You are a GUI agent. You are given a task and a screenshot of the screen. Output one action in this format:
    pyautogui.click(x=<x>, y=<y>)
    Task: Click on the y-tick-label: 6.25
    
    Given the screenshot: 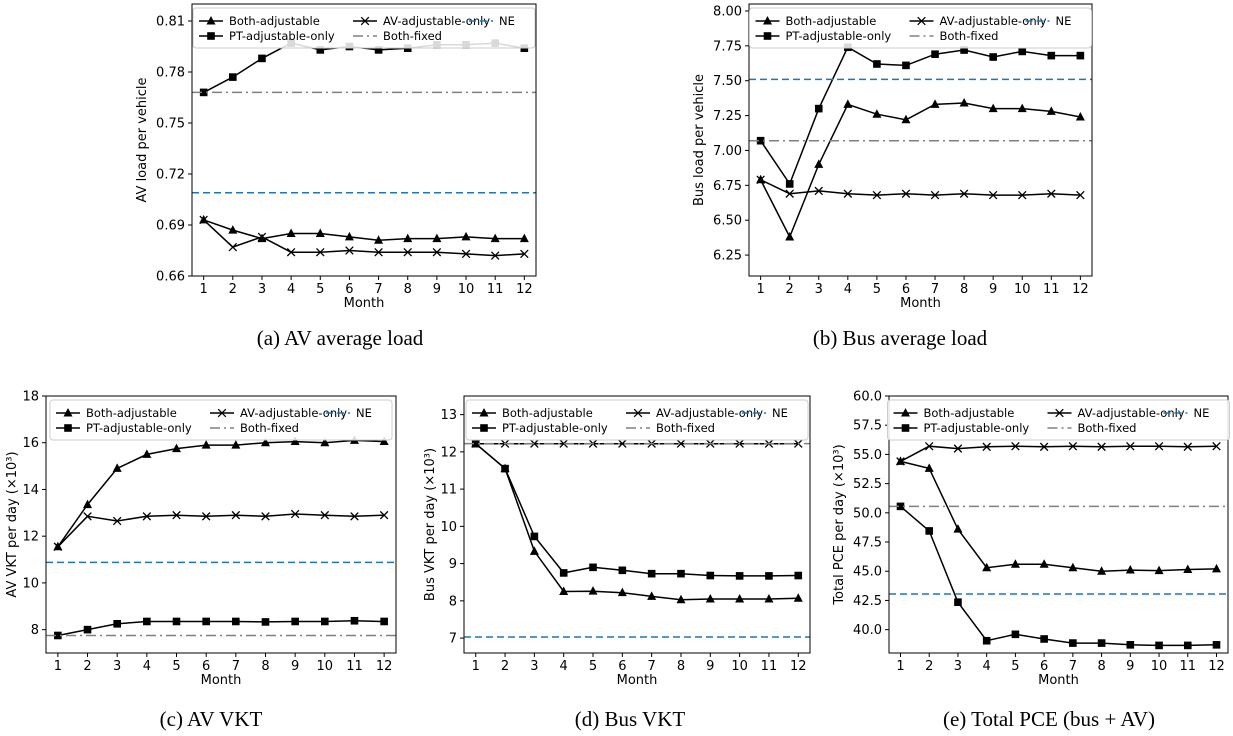 What is the action you would take?
    pyautogui.click(x=727, y=256)
    